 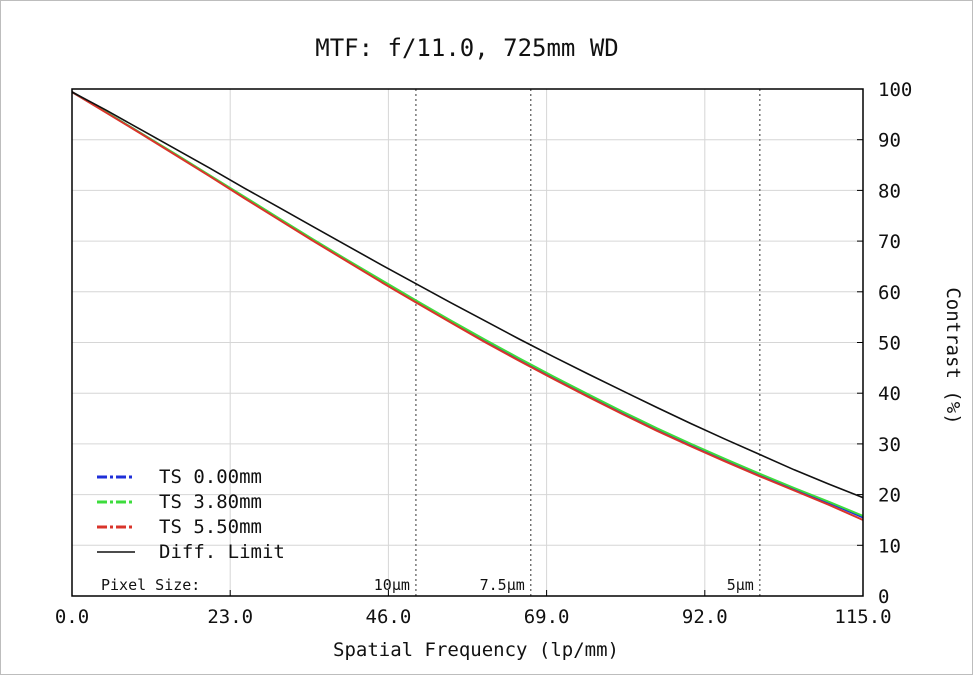 I want to click on chart-title: MTF: f/11.0, 725mm WD, so click(x=466, y=48).